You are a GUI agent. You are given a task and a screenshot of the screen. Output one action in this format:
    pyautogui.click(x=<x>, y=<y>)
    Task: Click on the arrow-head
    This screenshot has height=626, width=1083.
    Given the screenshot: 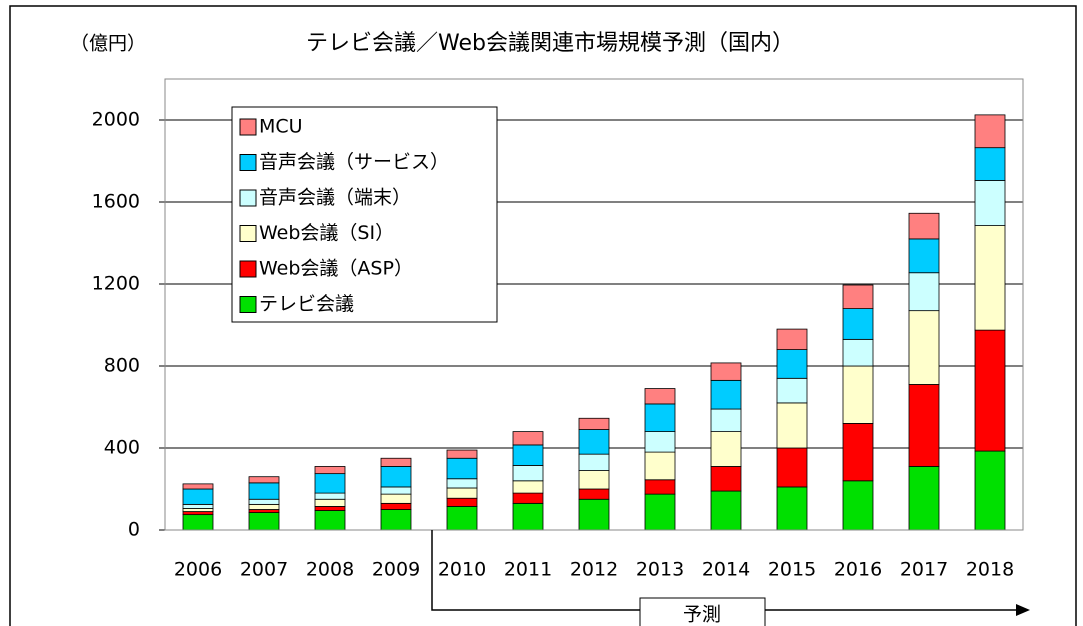 What is the action you would take?
    pyautogui.click(x=1023, y=610)
    